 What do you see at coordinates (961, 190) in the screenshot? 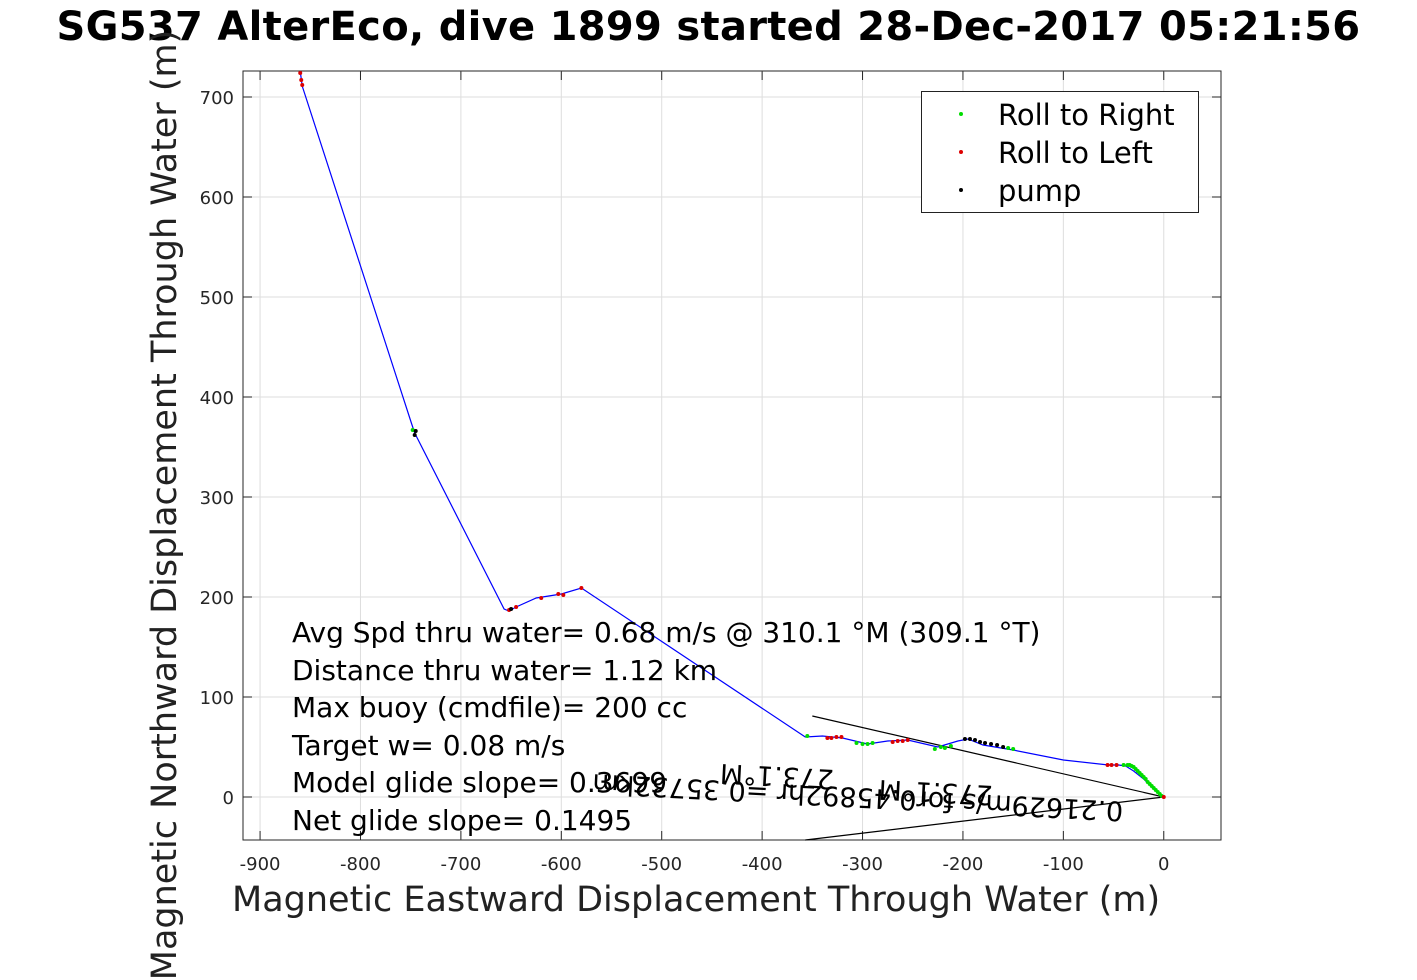
I see `legend-marker-pump` at bounding box center [961, 190].